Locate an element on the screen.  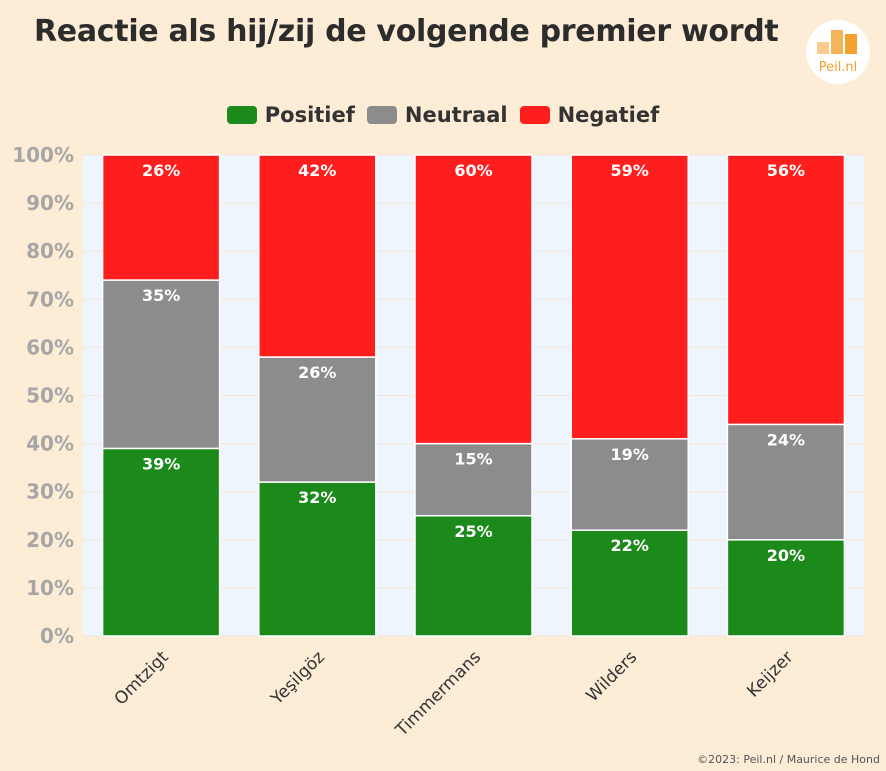
data-label: 56% is located at coordinates (786, 170).